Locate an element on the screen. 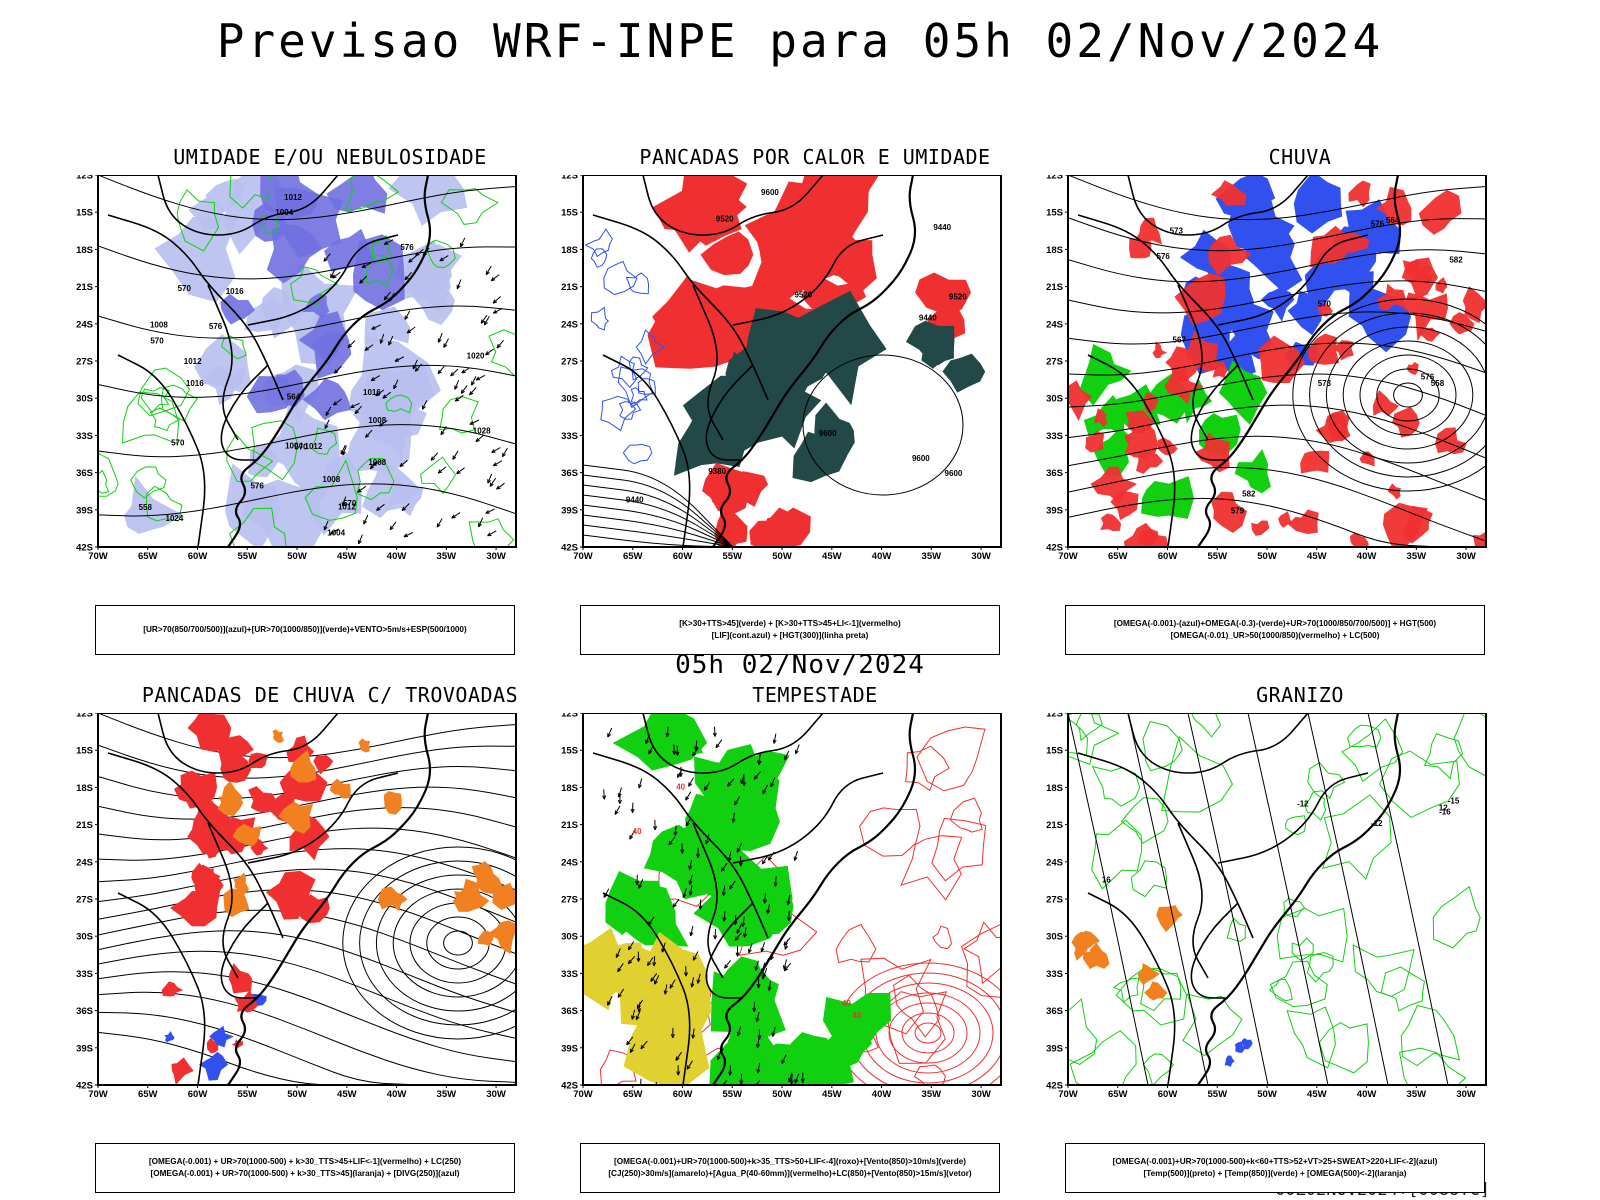  humidity-area is located at coordinates (197, 258).